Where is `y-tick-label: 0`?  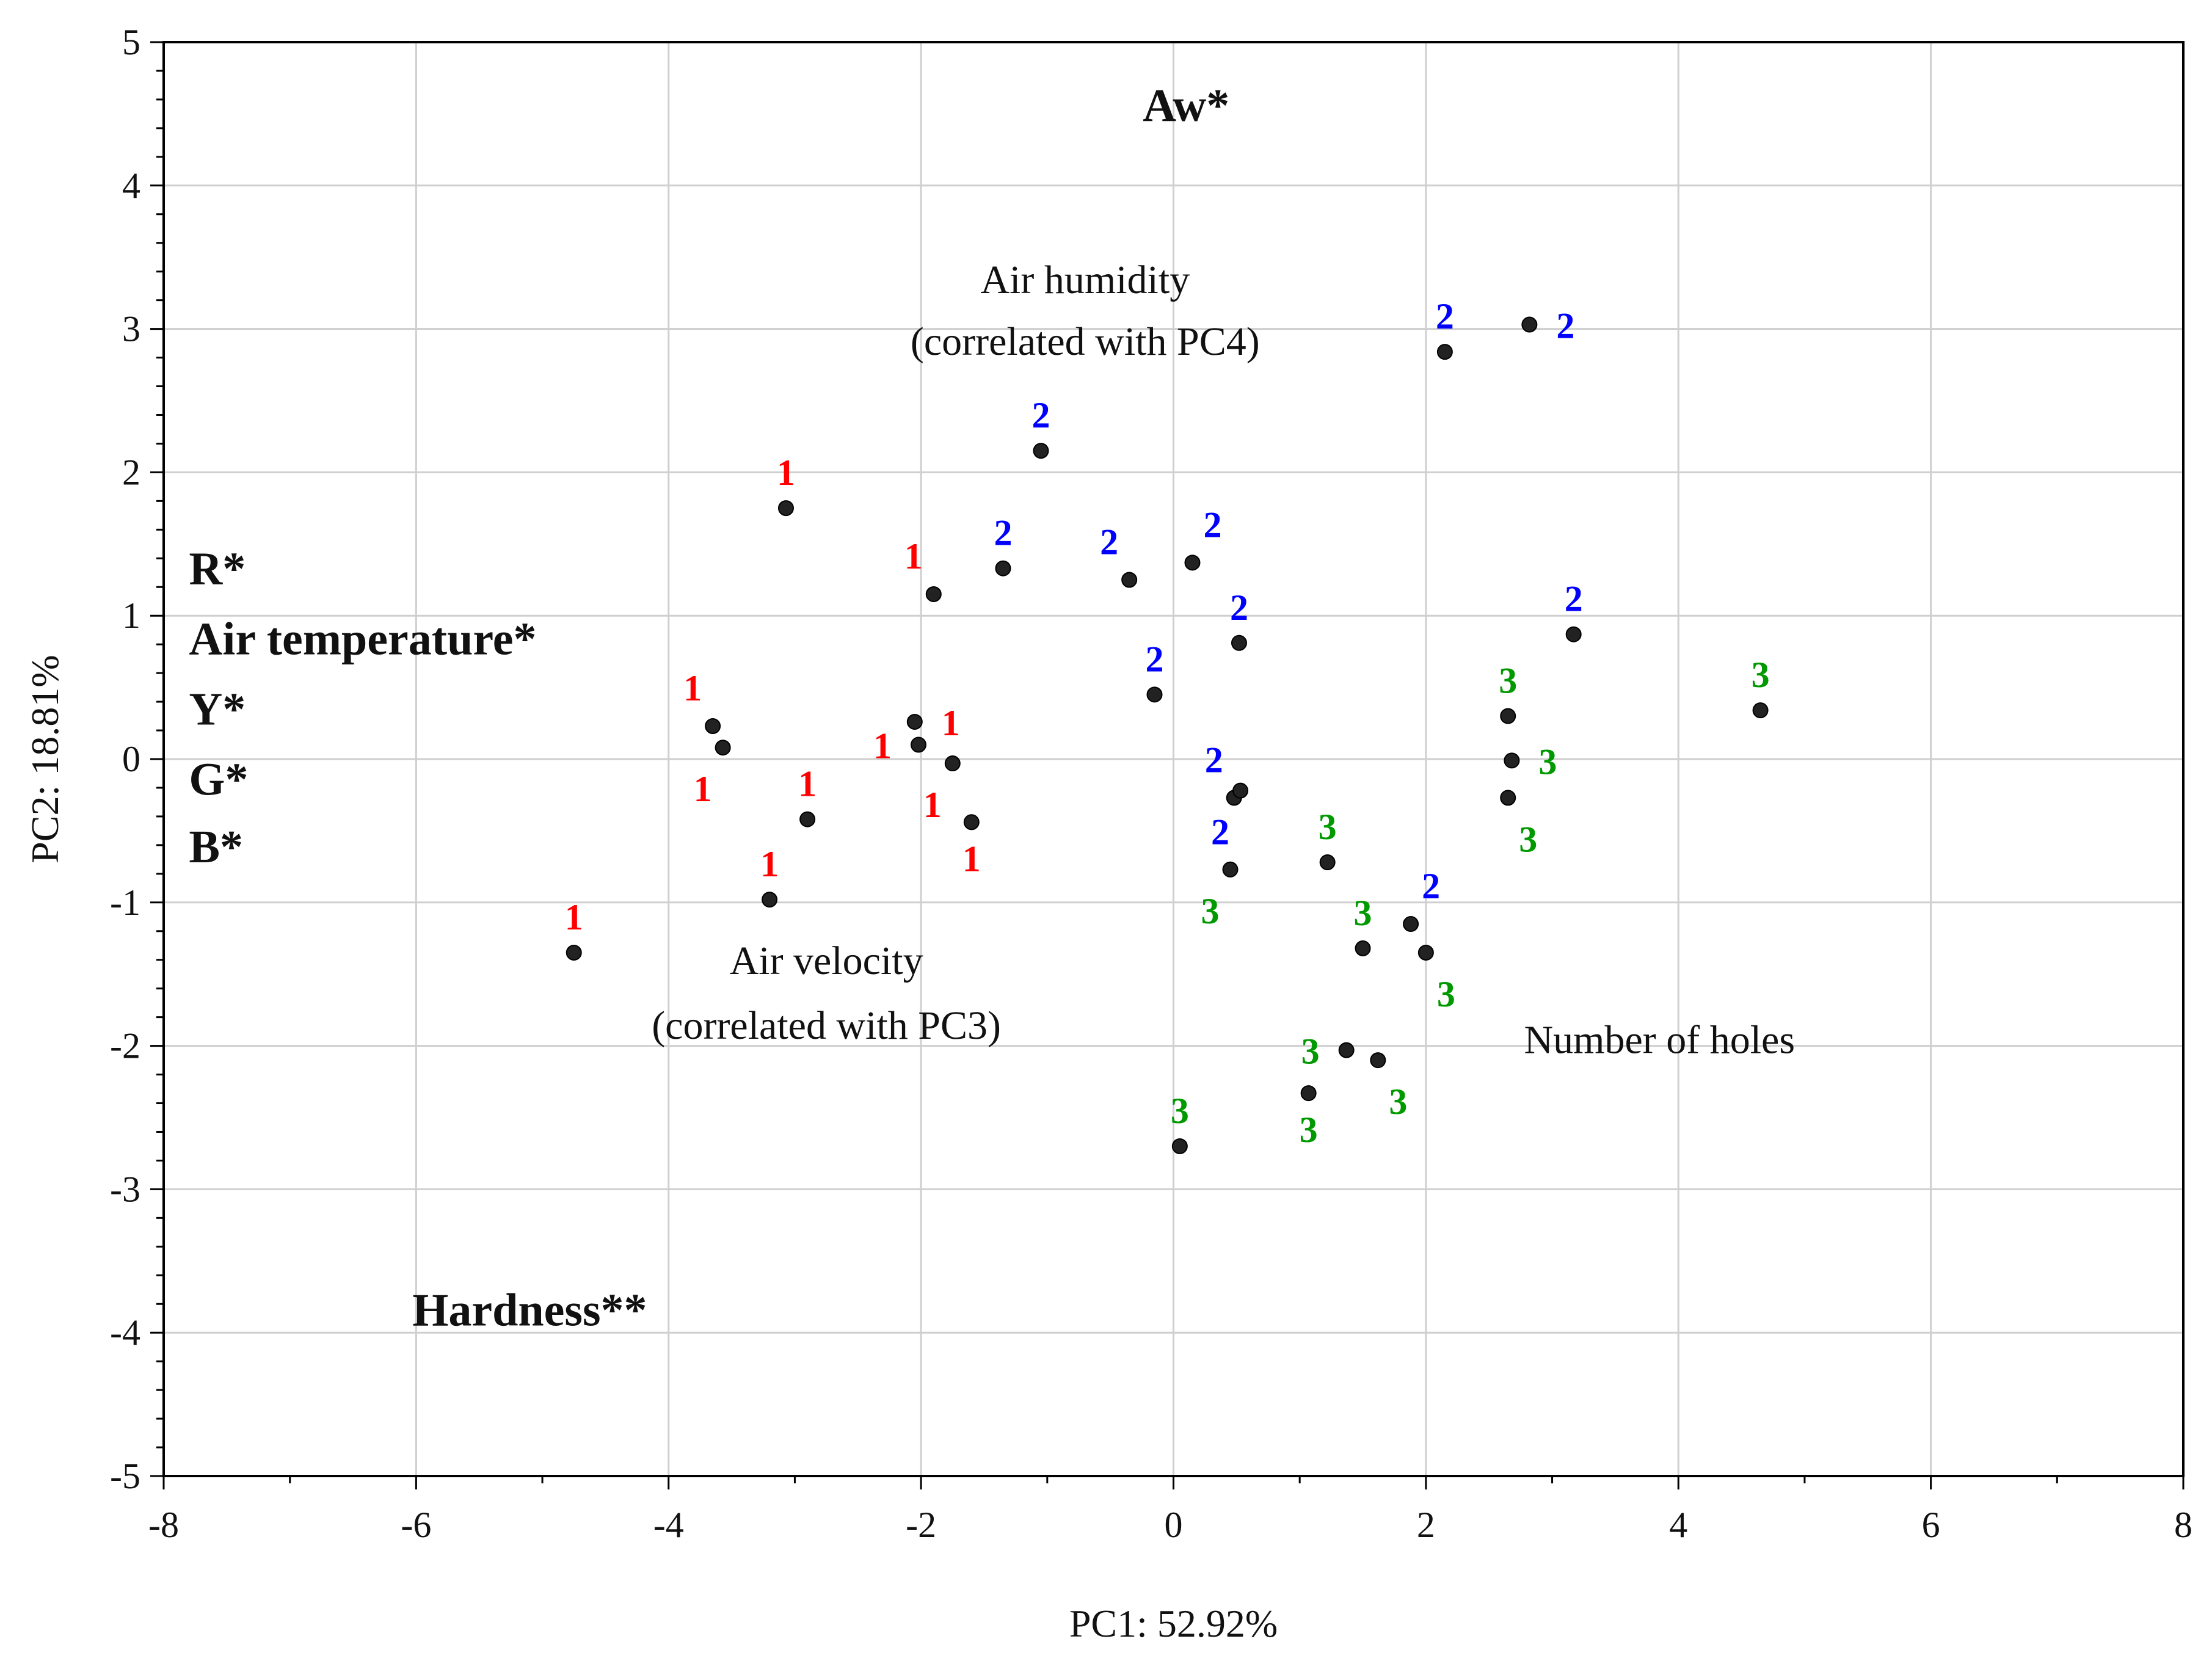
y-tick-label: 0 is located at coordinates (131, 759).